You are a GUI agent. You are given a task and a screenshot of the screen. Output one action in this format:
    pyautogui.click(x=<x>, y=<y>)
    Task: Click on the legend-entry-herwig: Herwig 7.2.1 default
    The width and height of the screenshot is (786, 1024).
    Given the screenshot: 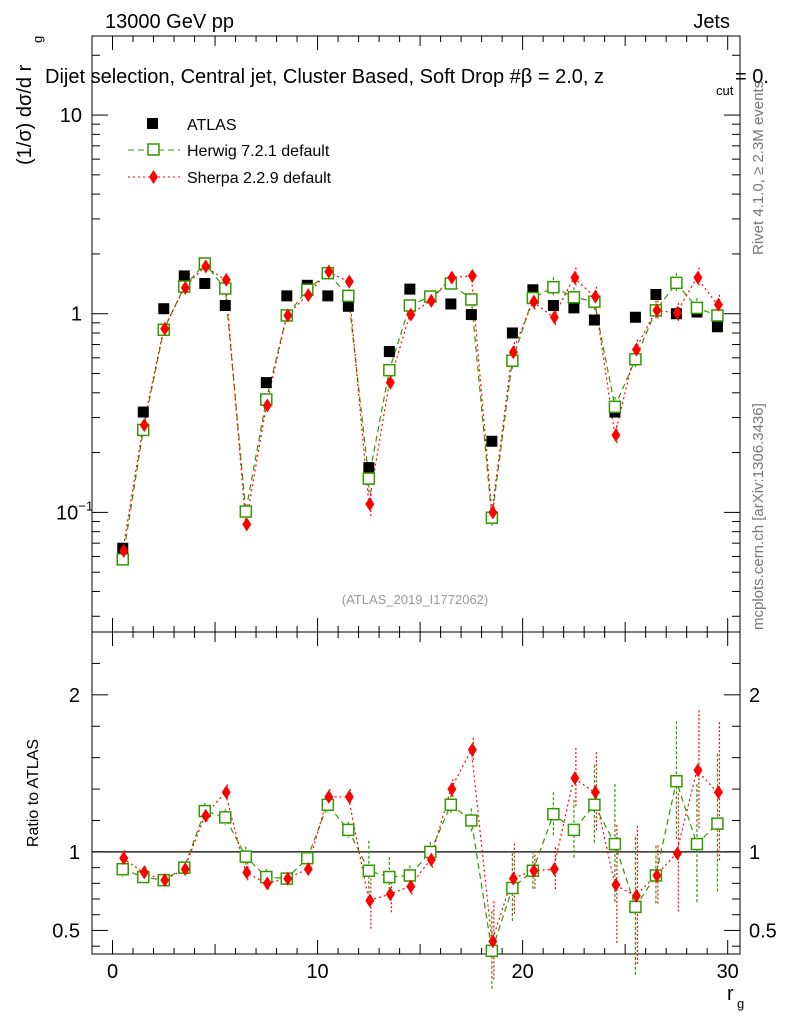 What is the action you would take?
    pyautogui.click(x=229, y=151)
    